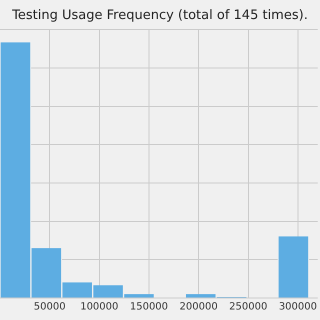  I want to click on chart-title: Testing Usage Frequency (total of 145 times)., so click(159, 16).